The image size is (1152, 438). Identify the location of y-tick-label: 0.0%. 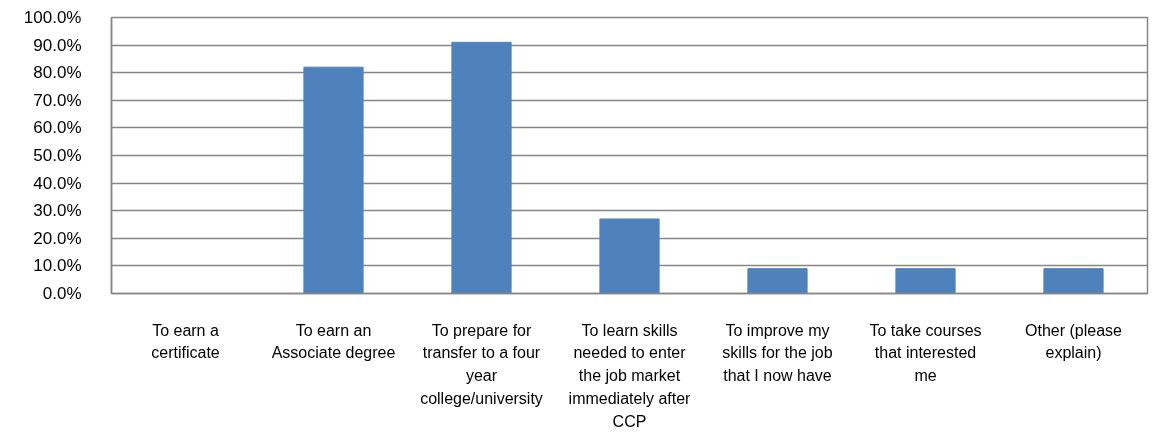
(62, 293).